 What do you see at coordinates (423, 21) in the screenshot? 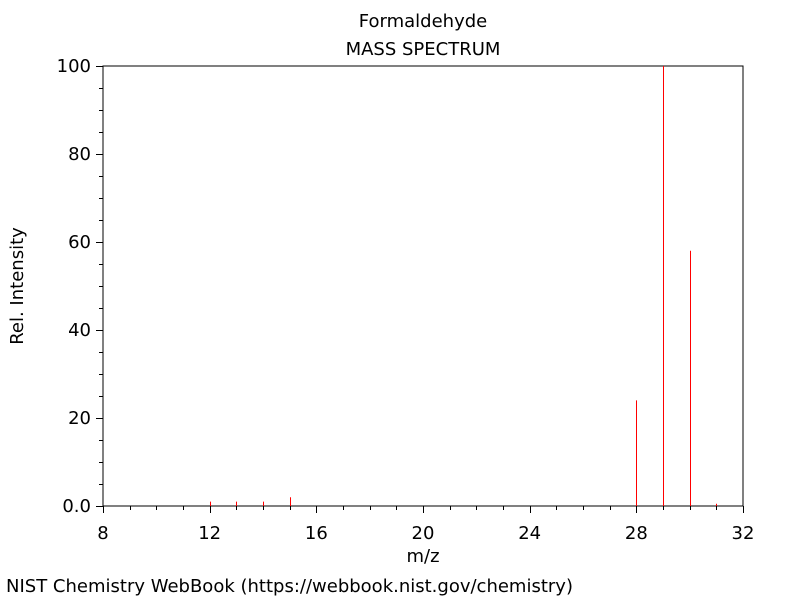
I see `chart-title: Formaldehyde` at bounding box center [423, 21].